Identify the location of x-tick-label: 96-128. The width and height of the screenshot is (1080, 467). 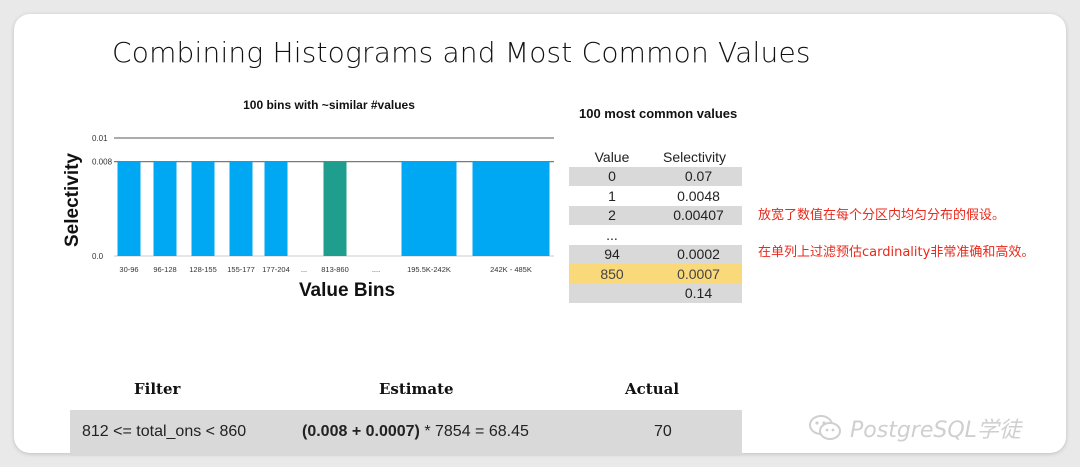
(164, 269).